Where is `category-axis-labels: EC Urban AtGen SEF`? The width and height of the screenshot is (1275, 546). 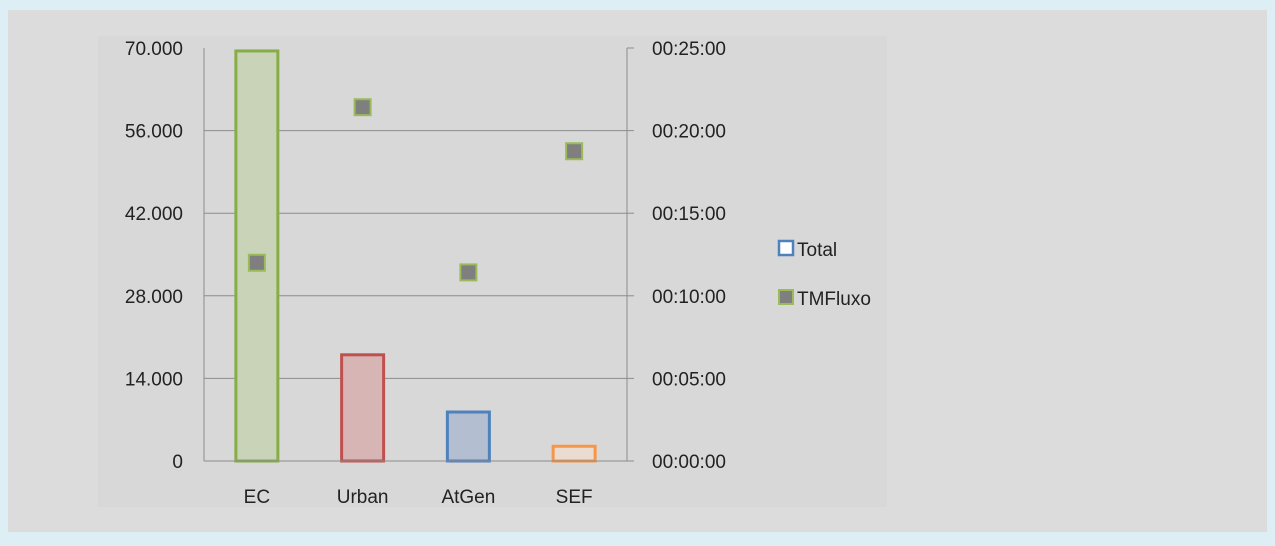 category-axis-labels: EC Urban AtGen SEF is located at coordinates (418, 497).